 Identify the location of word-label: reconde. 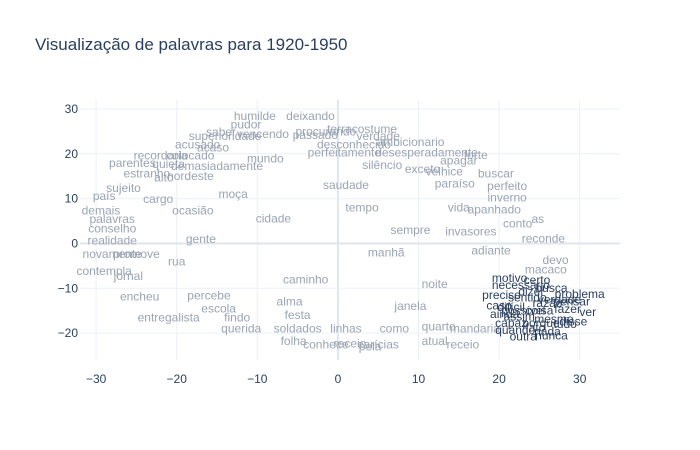
(544, 239).